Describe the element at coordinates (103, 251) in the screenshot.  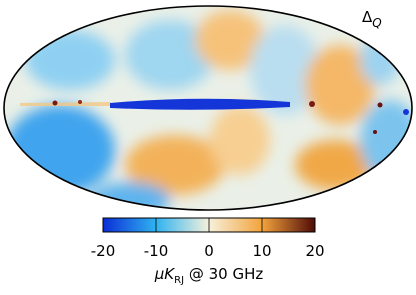
I see `colorbar-tick-label: -20` at that location.